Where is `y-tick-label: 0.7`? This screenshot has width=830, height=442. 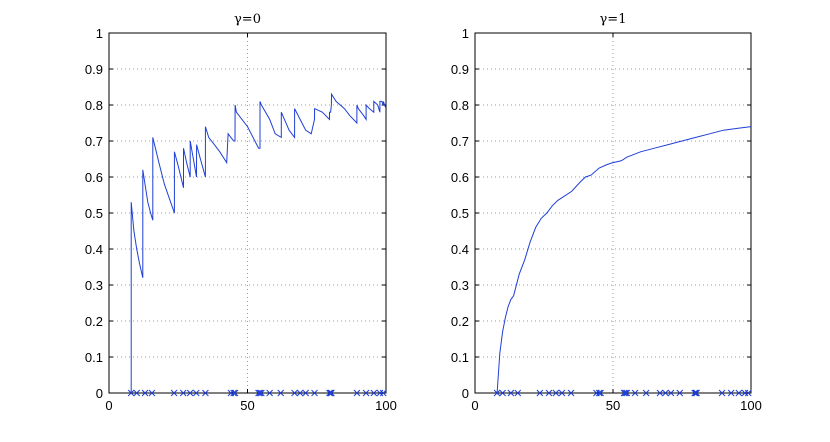
y-tick-label: 0.7 is located at coordinates (94, 141).